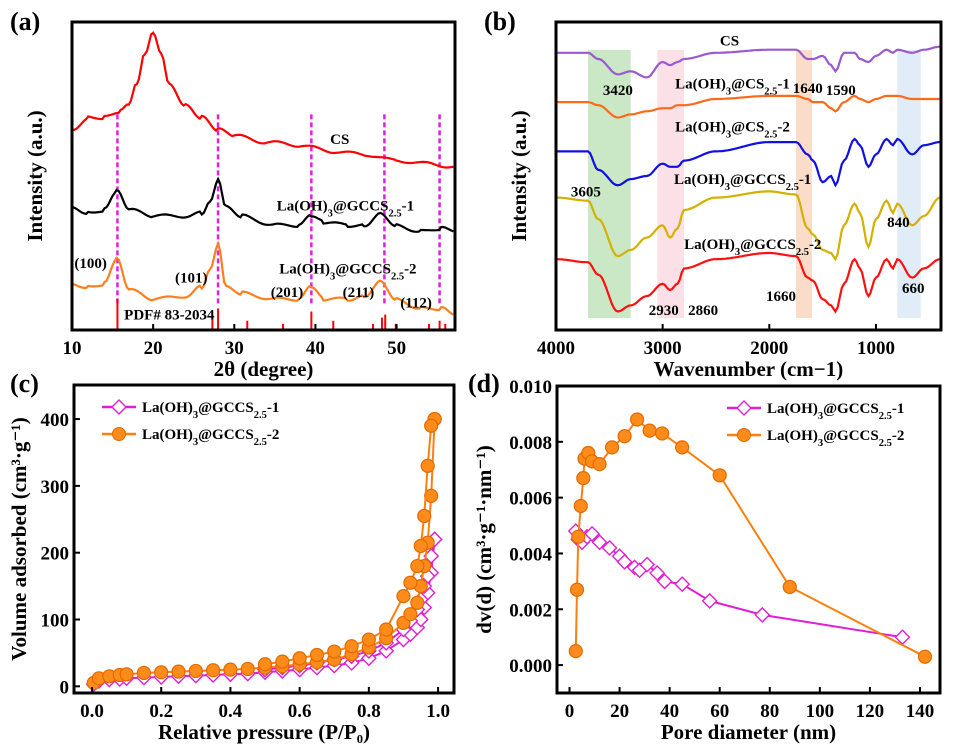  I want to click on x-tick-label: 60, so click(719, 711).